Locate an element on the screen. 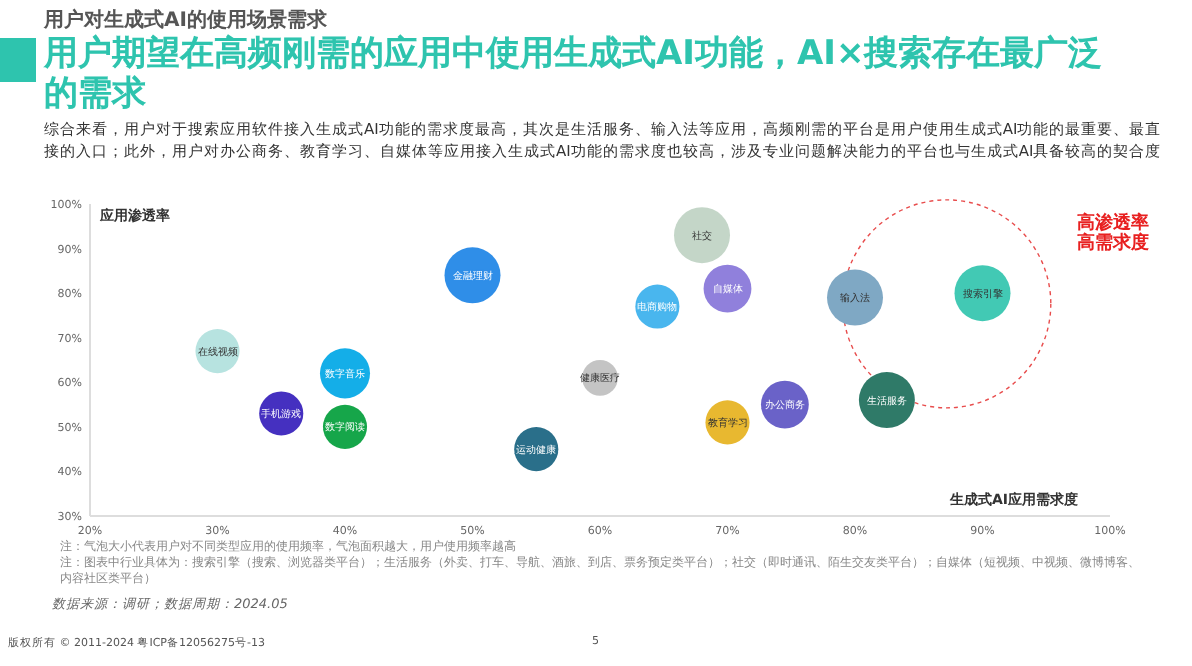 The width and height of the screenshot is (1192, 666). text: 用户对生成式AI的使用场景需求 is located at coordinates (185, 20).